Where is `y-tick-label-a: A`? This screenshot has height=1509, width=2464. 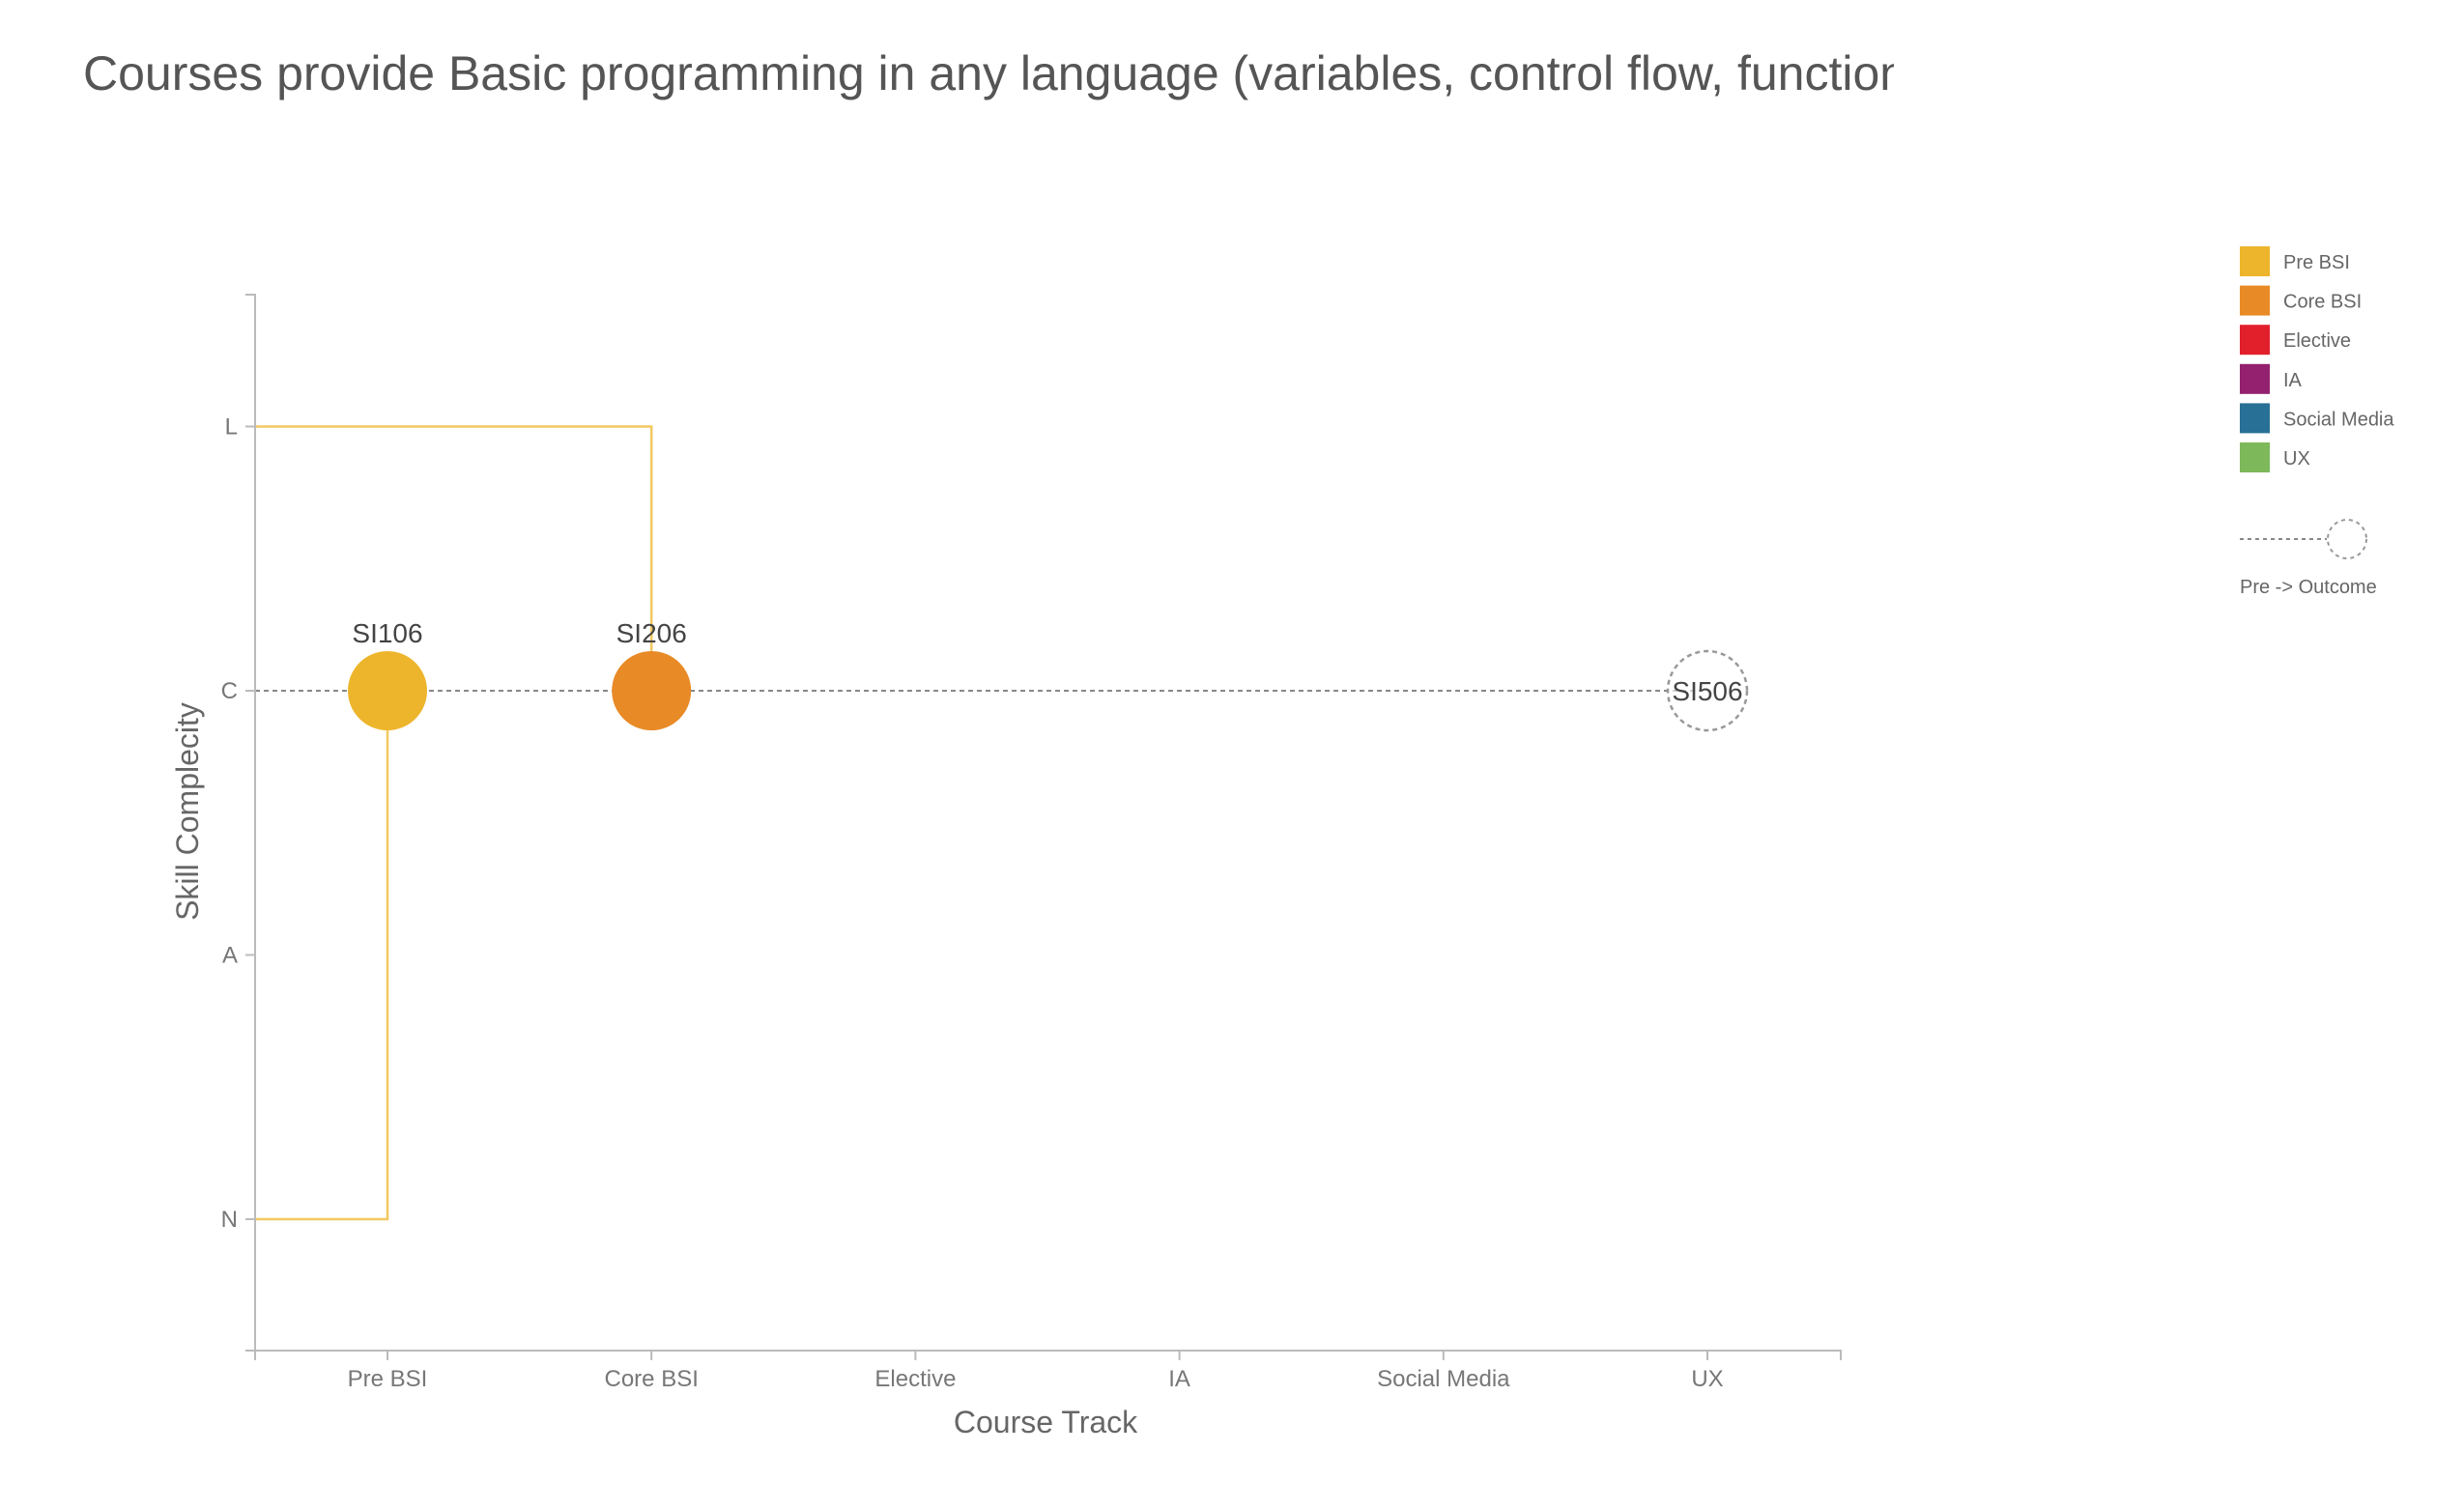
y-tick-label-a: A is located at coordinates (230, 956).